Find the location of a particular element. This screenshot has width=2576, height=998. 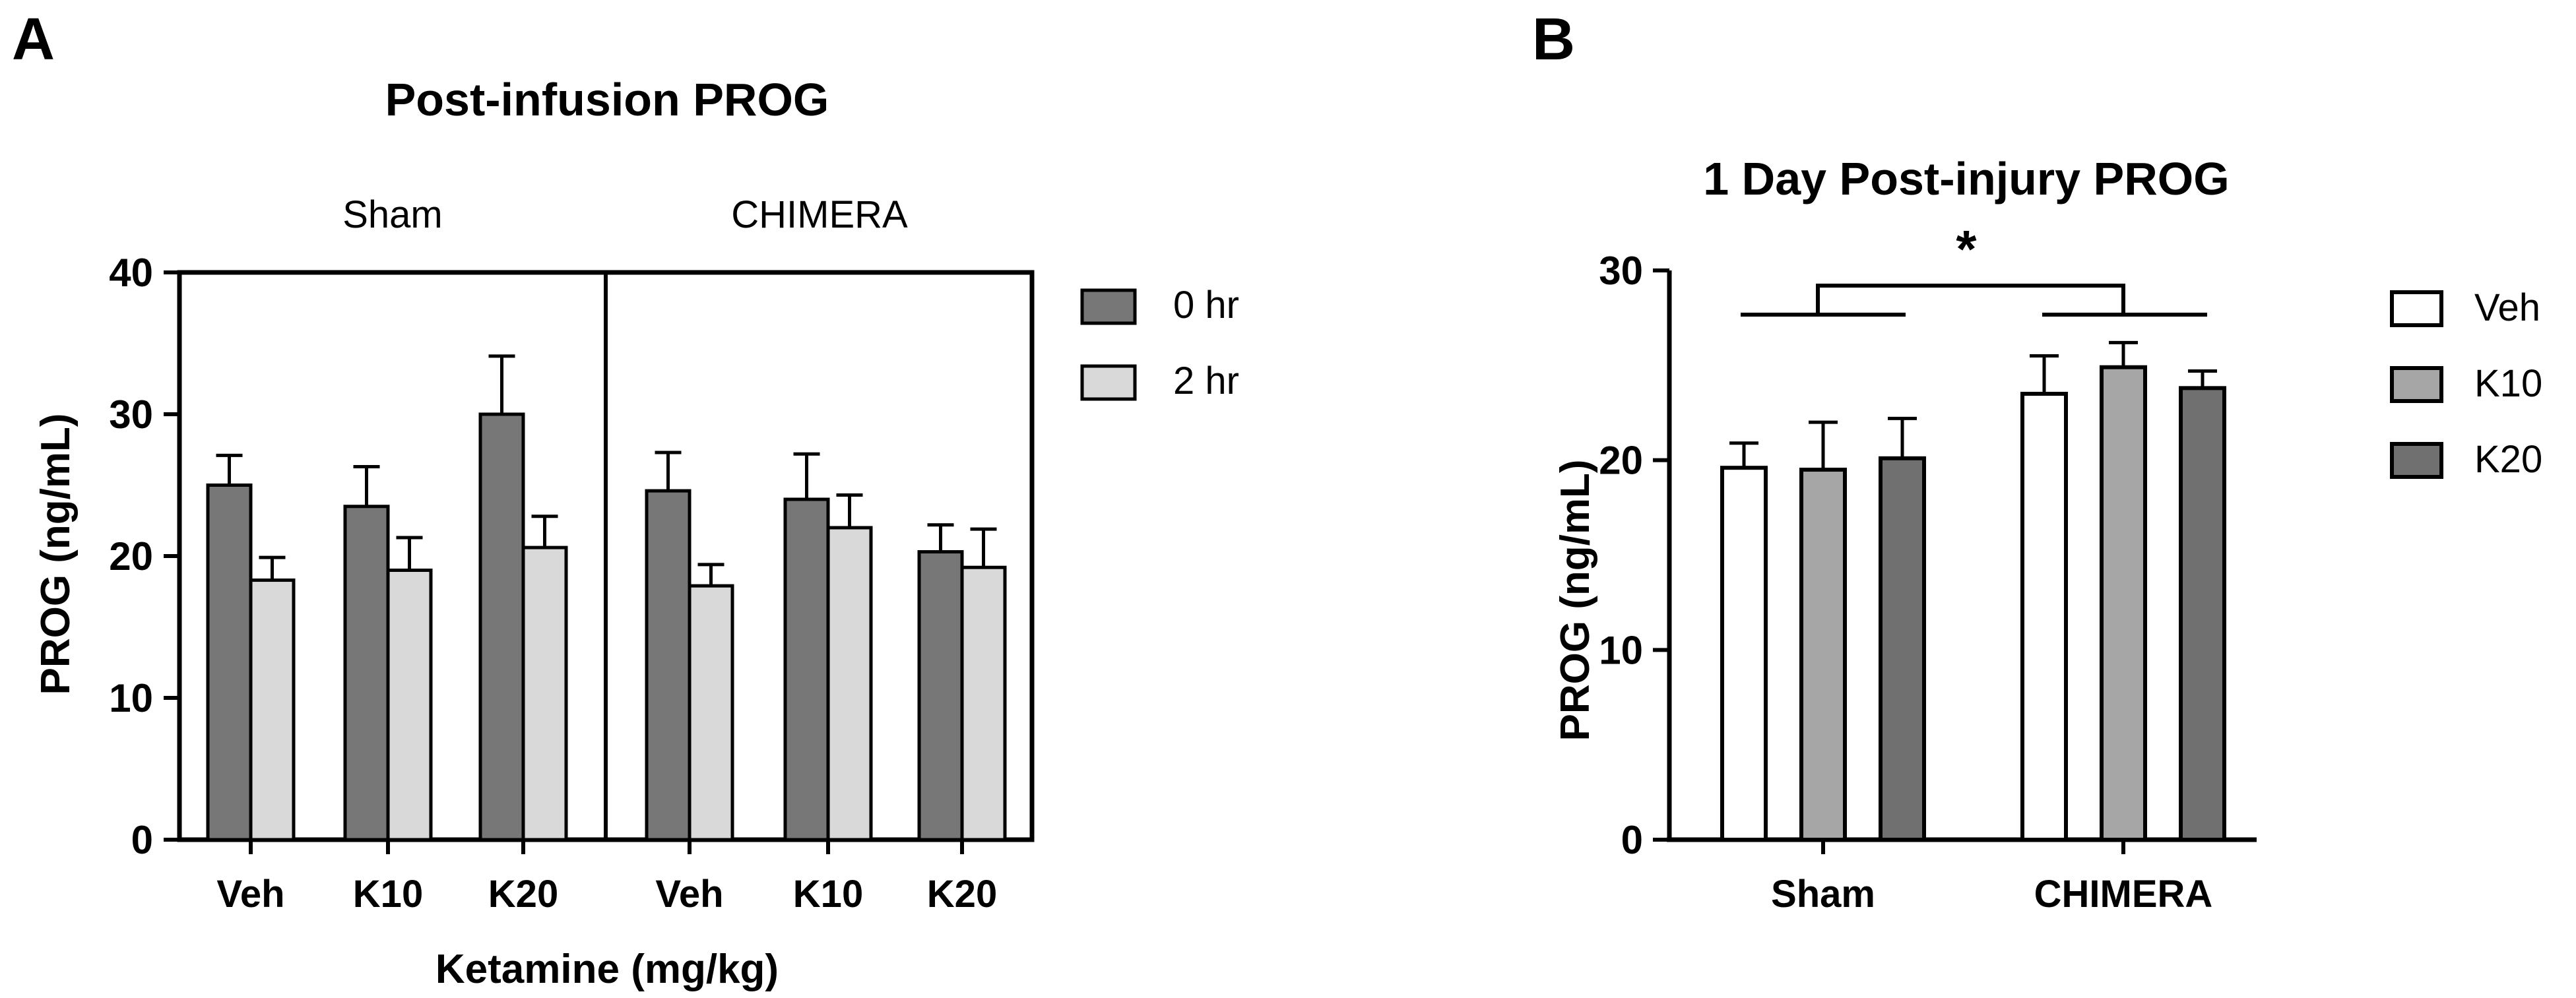

panel-a-label: A is located at coordinates (33, 40).